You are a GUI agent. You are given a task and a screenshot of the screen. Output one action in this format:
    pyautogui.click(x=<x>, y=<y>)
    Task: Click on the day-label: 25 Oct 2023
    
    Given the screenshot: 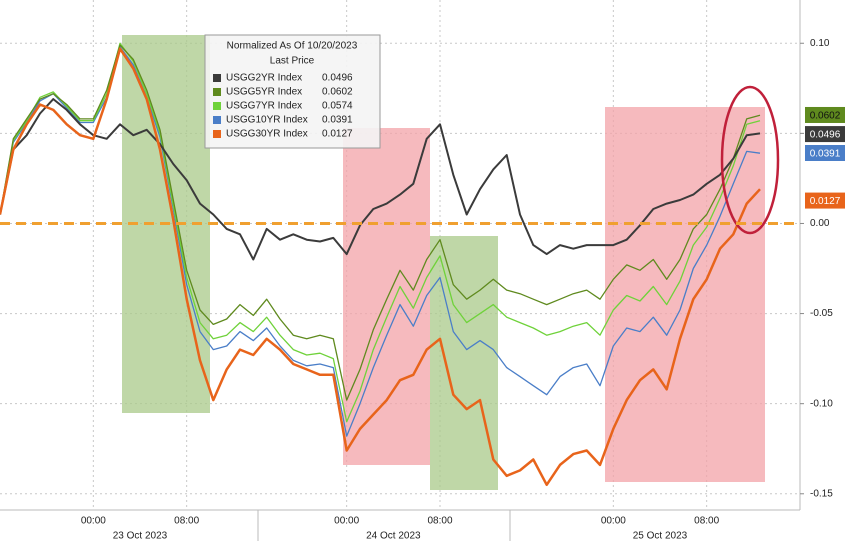 What is the action you would take?
    pyautogui.click(x=660, y=536)
    